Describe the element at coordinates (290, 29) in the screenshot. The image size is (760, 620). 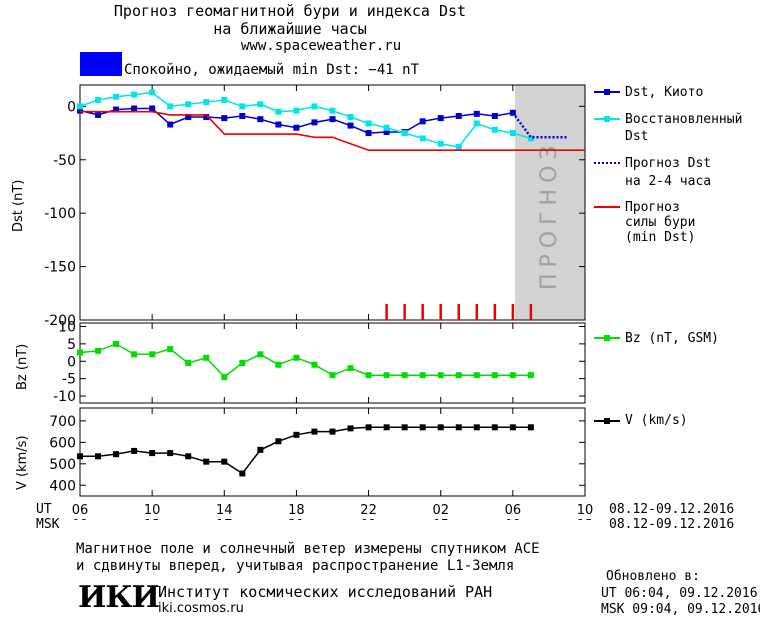
I see `chart-title-line2: на ближайшие часы` at that location.